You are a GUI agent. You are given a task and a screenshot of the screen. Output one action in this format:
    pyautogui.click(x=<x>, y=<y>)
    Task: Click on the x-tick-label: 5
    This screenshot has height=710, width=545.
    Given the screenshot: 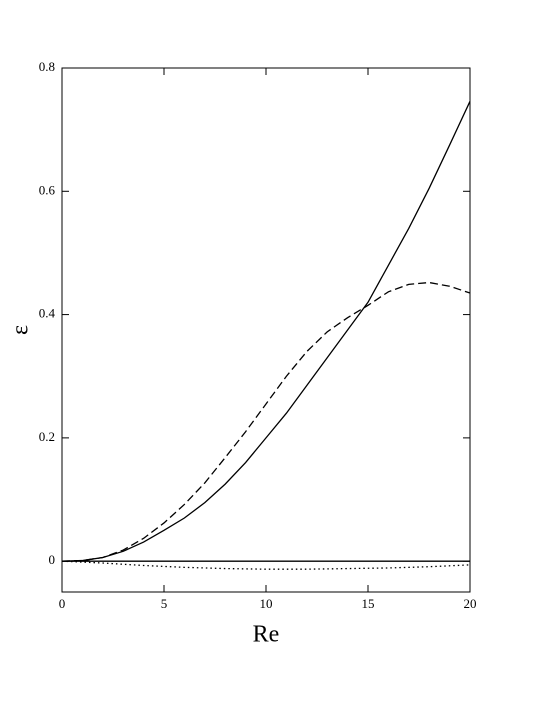 What is the action you would take?
    pyautogui.click(x=164, y=603)
    